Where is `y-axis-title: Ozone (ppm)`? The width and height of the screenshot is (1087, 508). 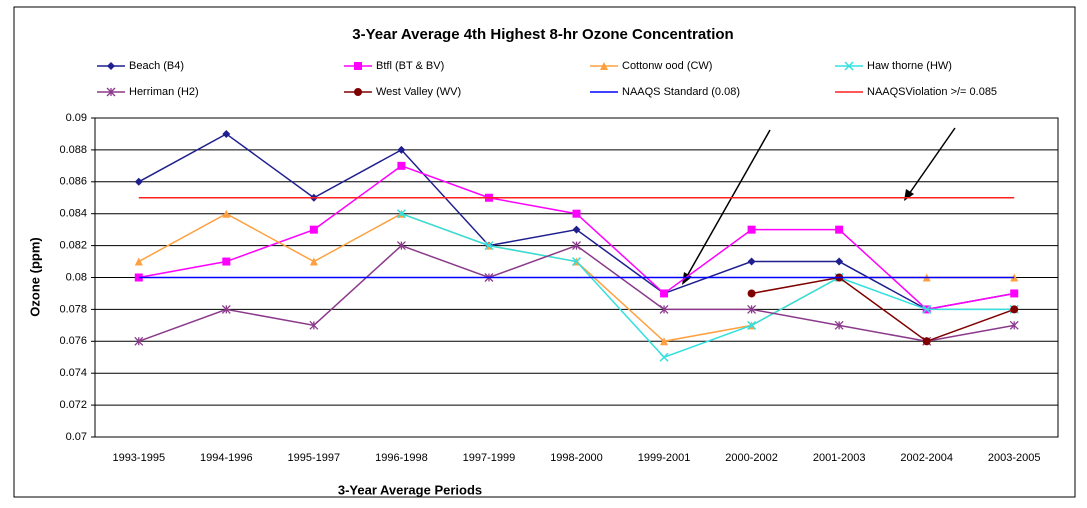
y-axis-title: Ozone (ppm) is located at coordinates (34, 276).